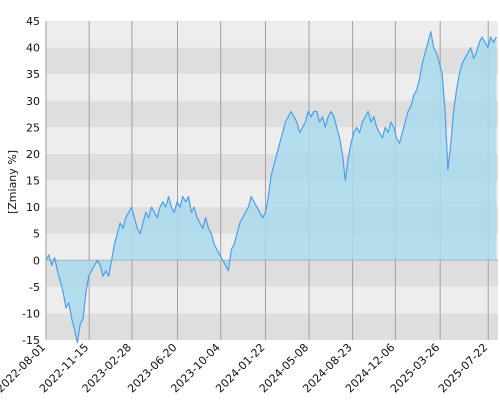 This screenshot has width=500, height=400. I want to click on y-tick-label: 40, so click(33, 48).